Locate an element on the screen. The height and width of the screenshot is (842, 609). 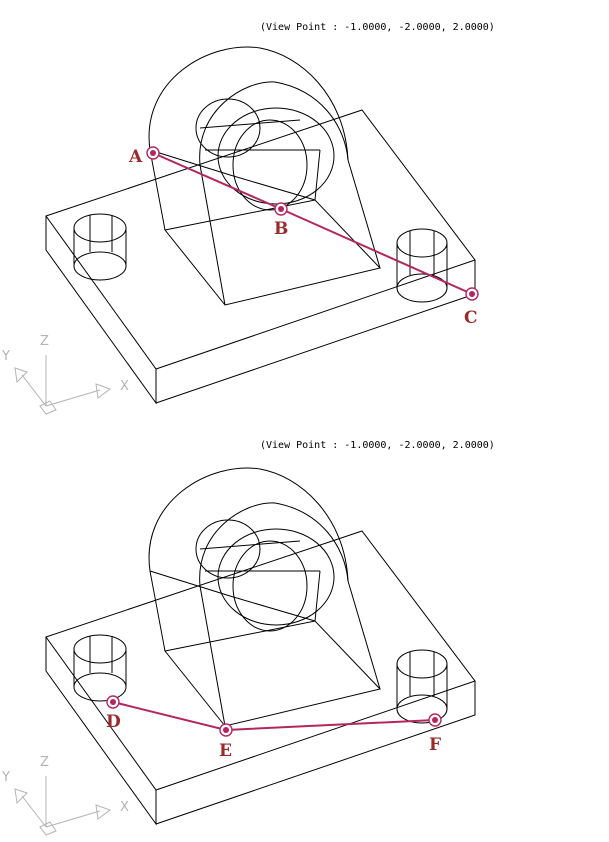
base-plate-front-left is located at coordinates (101, 310).